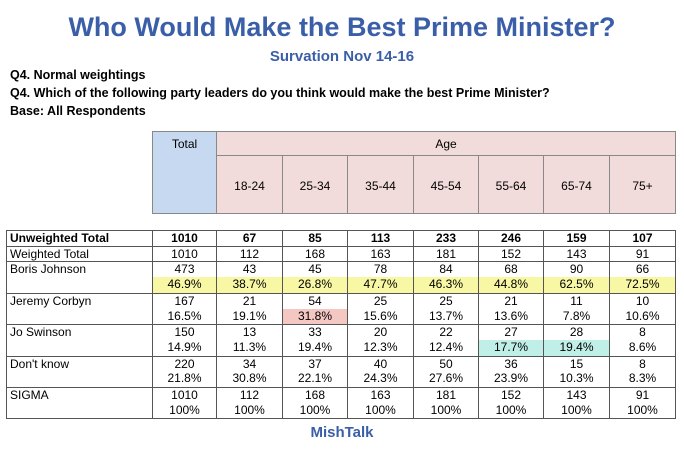 This screenshot has width=684, height=451. What do you see at coordinates (315, 270) in the screenshot?
I see `table-cell: 45` at bounding box center [315, 270].